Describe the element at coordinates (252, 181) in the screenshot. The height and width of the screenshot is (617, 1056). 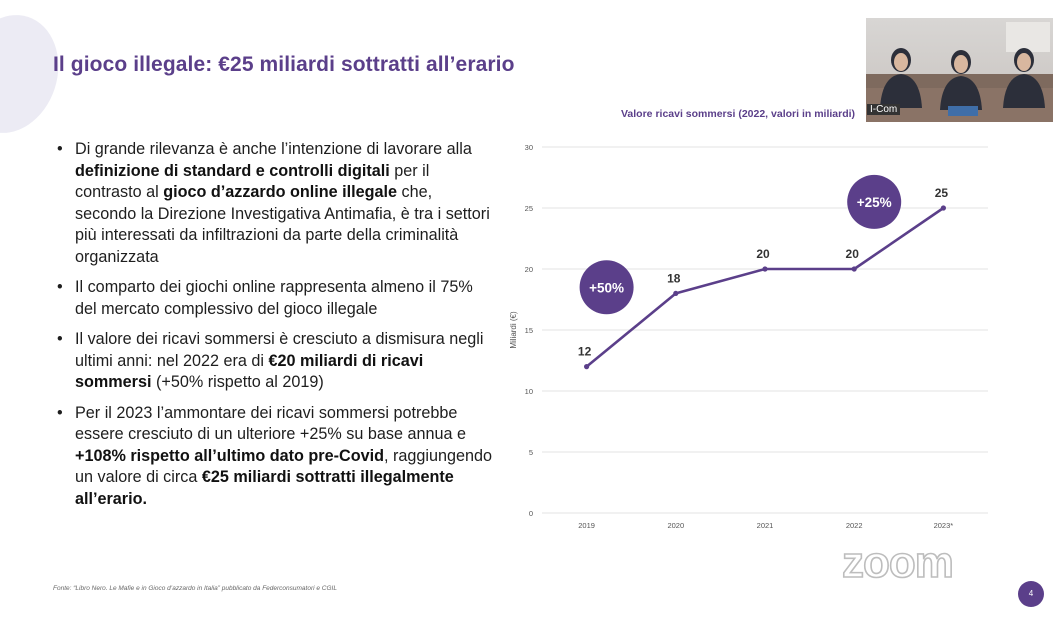
I see `bullet-segment: per il contrasto al` at that location.